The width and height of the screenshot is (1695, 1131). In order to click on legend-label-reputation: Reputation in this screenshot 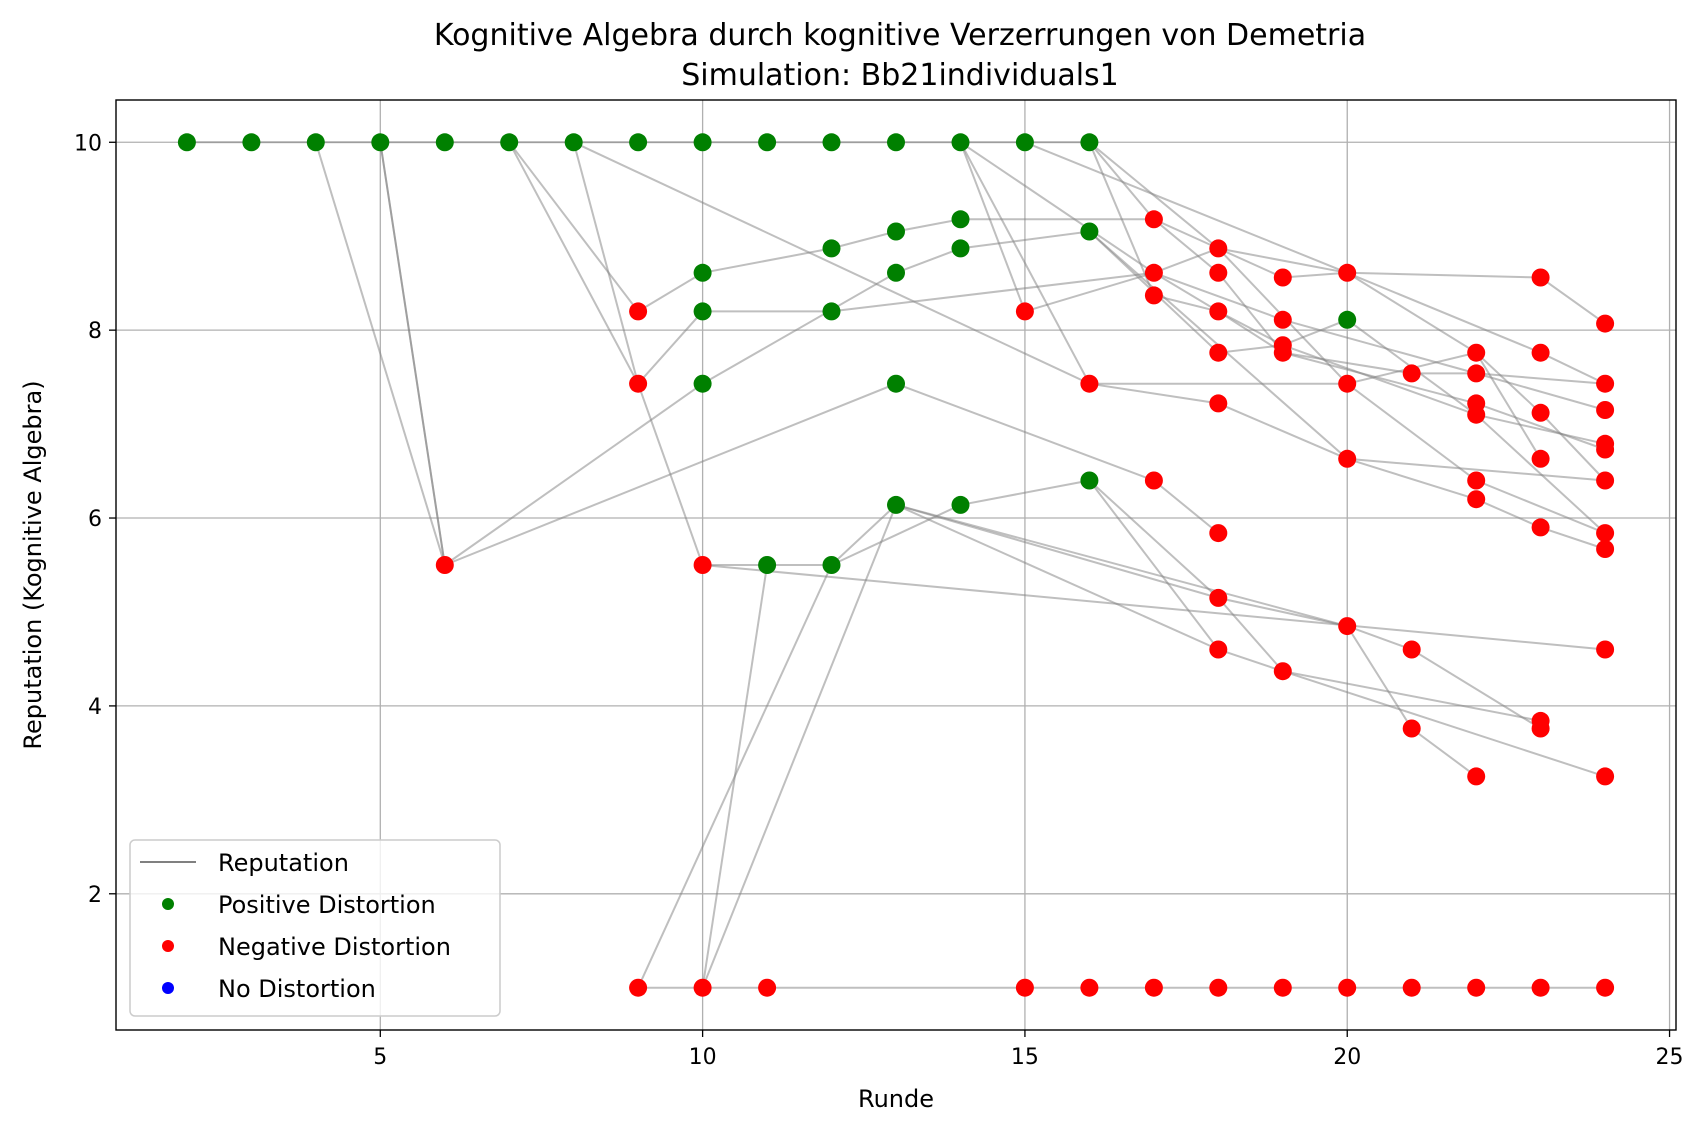, I will do `click(283, 863)`.